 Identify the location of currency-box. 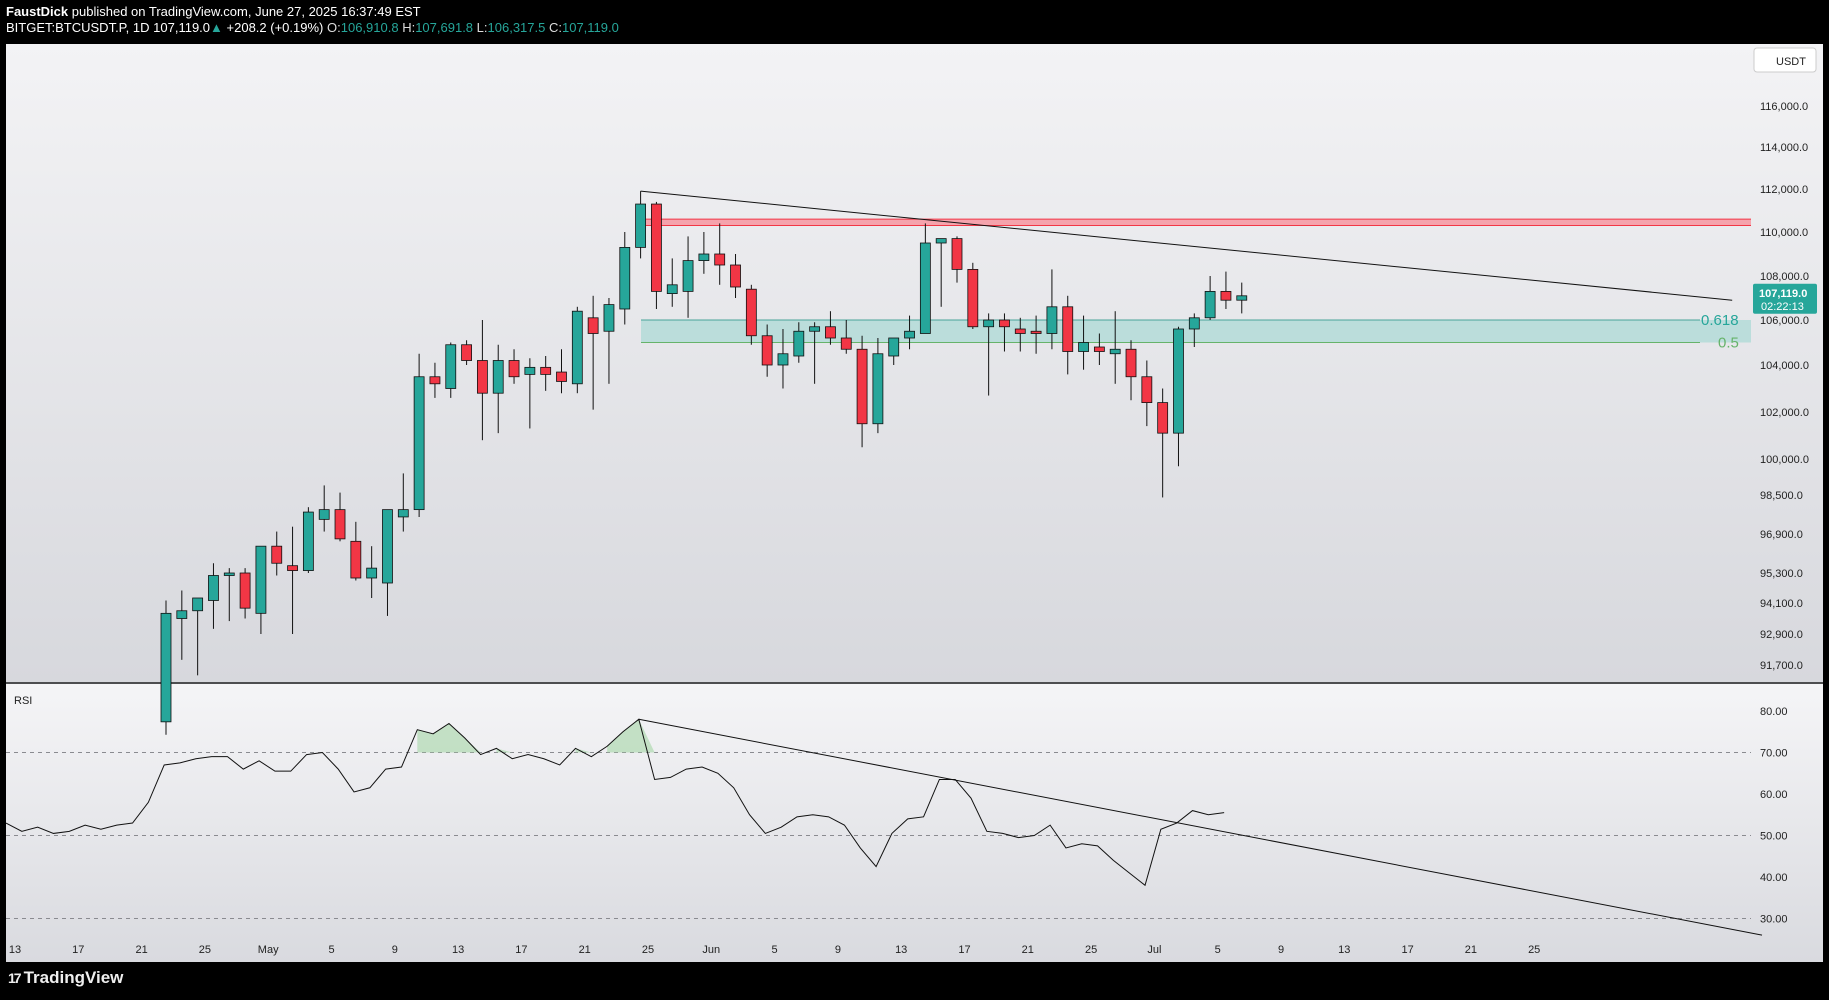
(1785, 60).